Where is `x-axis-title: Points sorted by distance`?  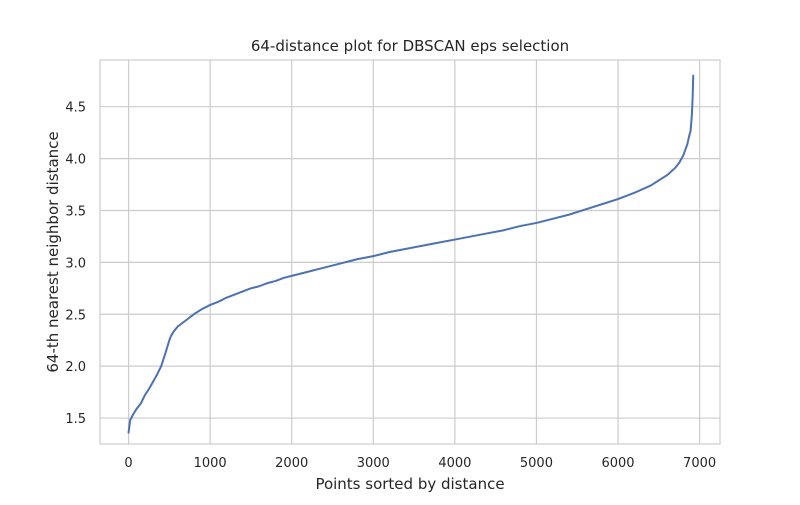 x-axis-title: Points sorted by distance is located at coordinates (409, 484).